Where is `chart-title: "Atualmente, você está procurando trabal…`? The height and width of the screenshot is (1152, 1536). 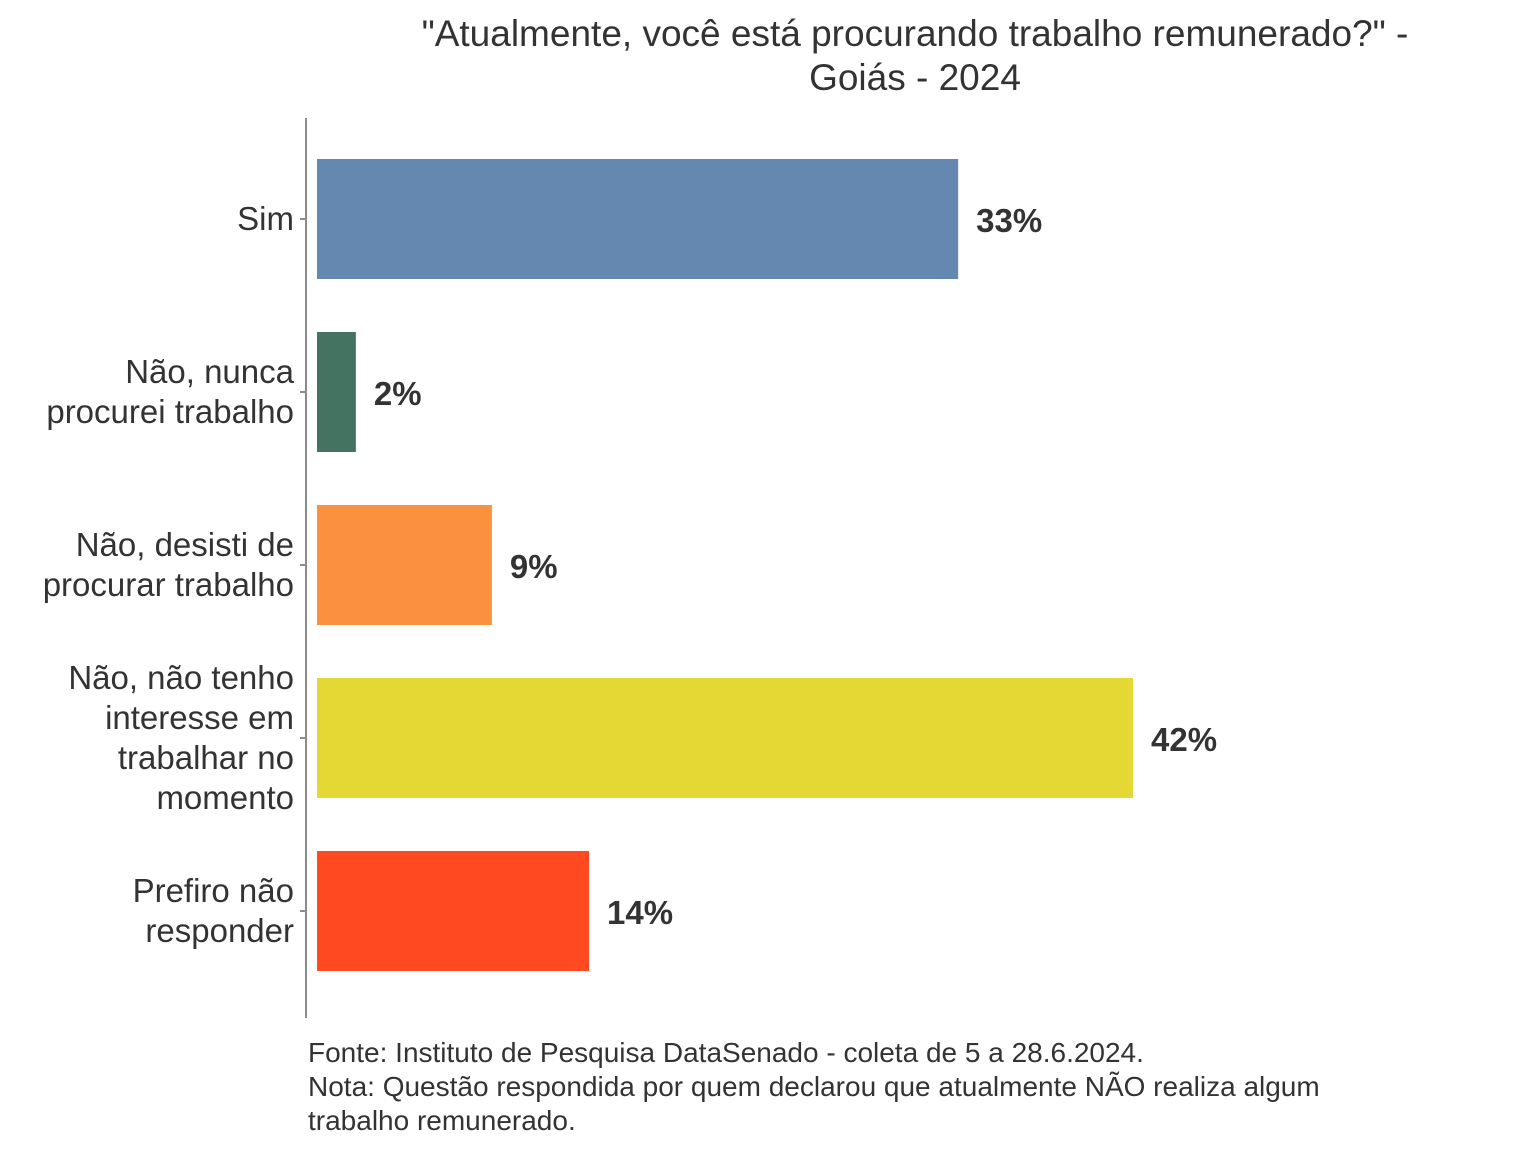
chart-title: "Atualmente, você está procurando trabal… is located at coordinates (915, 56).